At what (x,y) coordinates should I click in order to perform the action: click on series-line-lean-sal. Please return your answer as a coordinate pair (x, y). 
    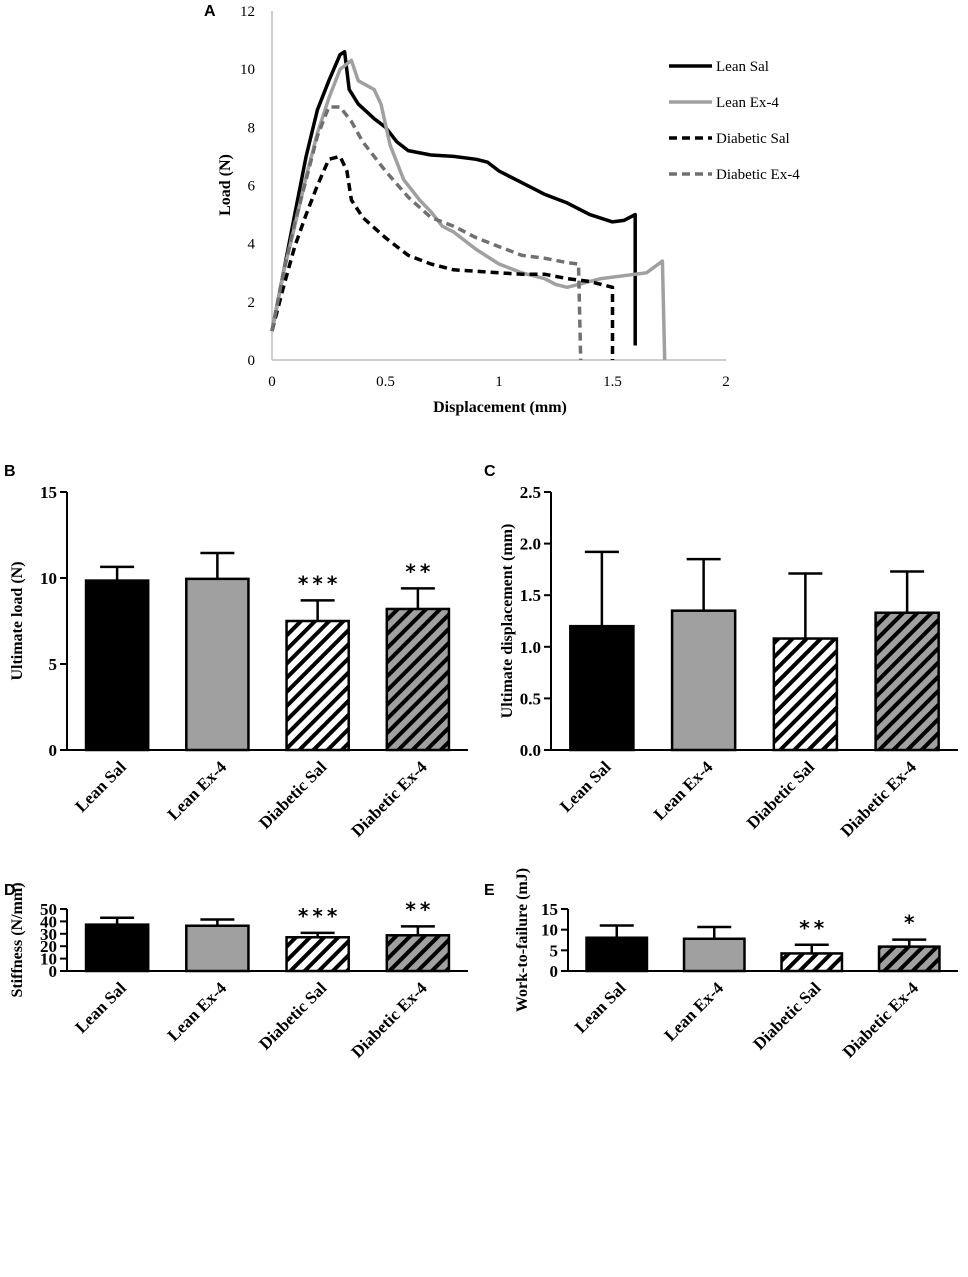
    Looking at the image, I should click on (453, 197).